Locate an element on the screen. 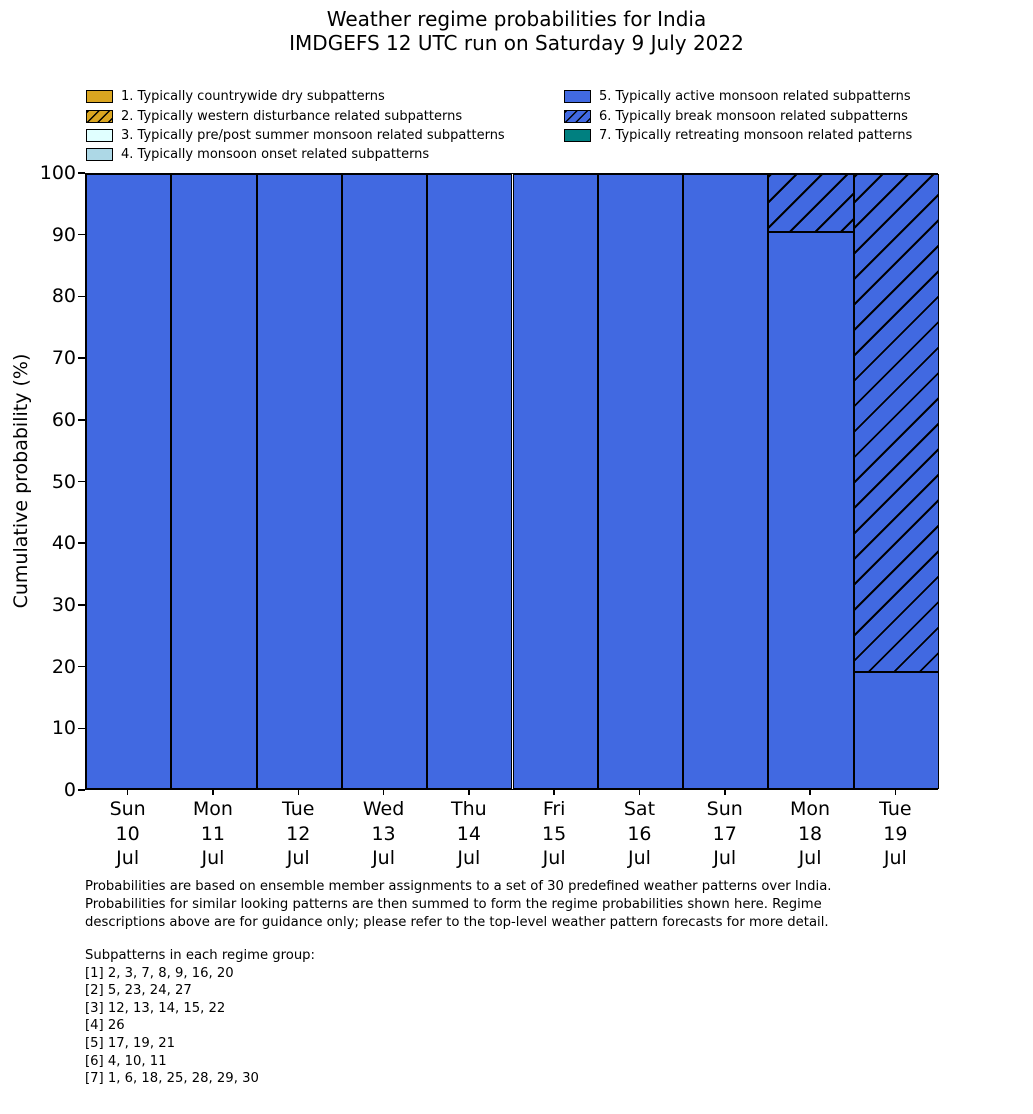  x-tick-label-line: 17 is located at coordinates (724, 833).